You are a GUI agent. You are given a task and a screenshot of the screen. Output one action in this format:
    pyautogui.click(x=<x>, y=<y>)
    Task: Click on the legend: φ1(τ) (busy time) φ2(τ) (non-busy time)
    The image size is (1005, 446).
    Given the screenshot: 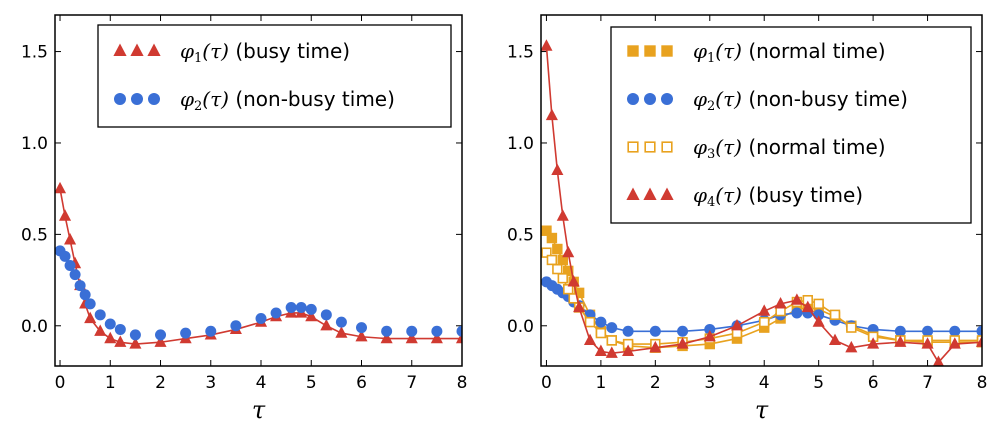 What is the action you would take?
    pyautogui.click(x=274, y=76)
    